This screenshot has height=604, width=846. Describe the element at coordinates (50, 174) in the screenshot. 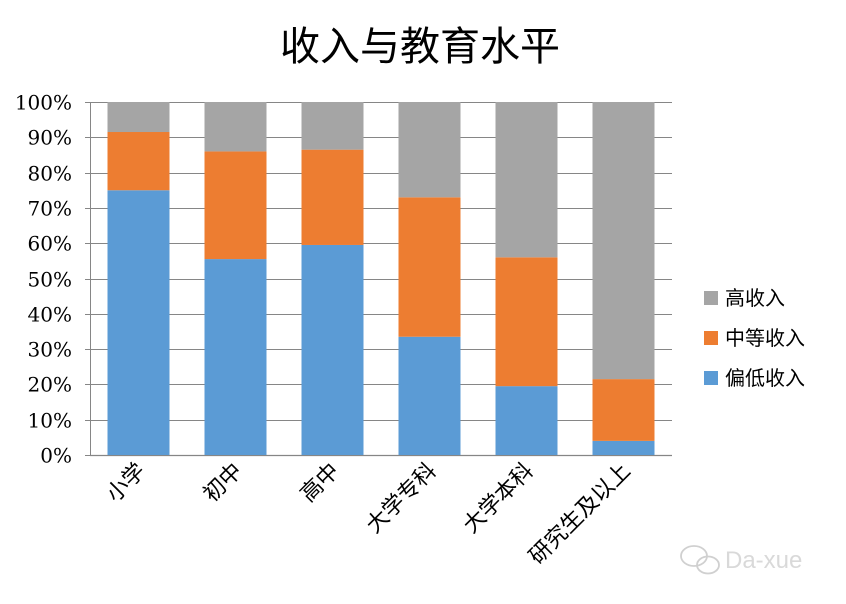

I see `y-tick-label: 80%` at that location.